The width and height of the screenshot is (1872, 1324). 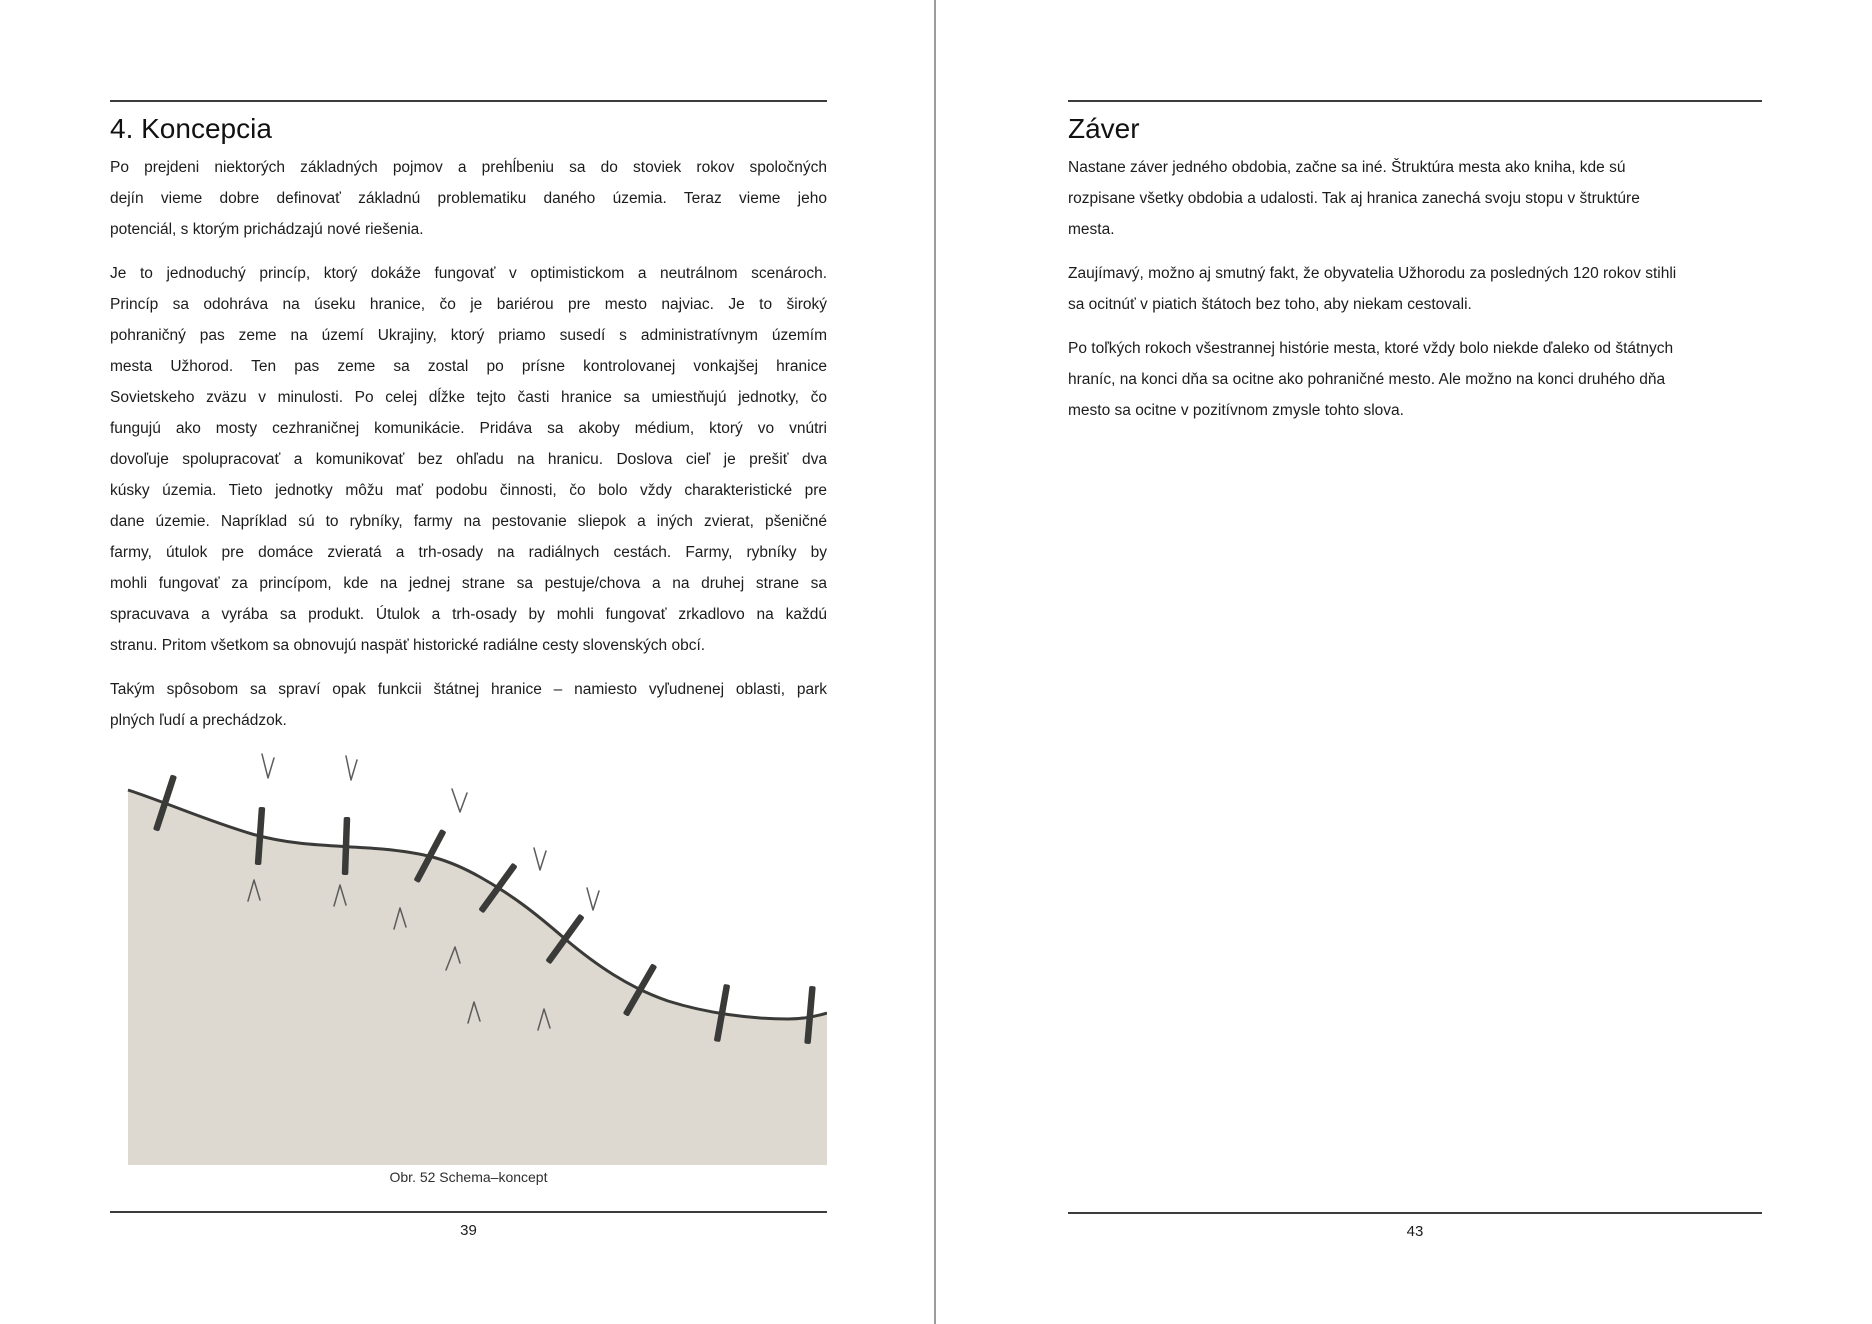 I want to click on text-line: mesta., so click(x=1091, y=229).